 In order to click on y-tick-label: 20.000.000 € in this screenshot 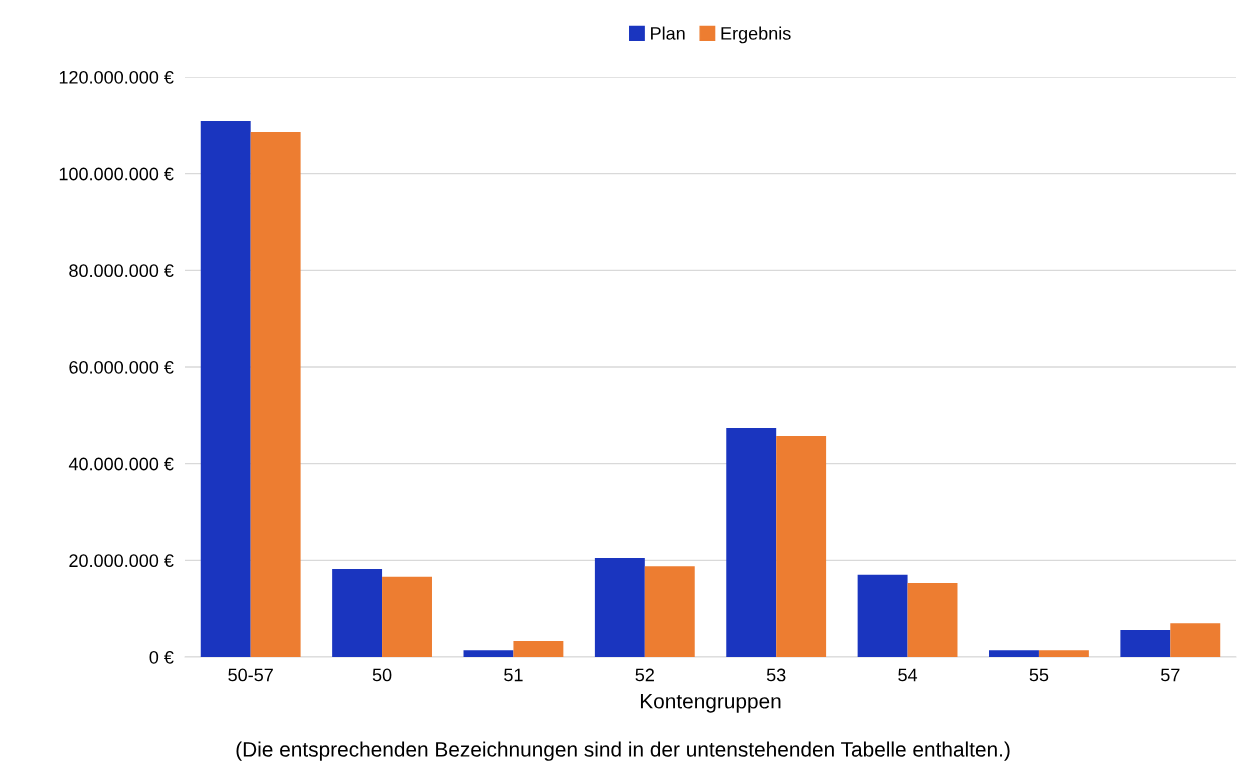, I will do `click(121, 561)`.